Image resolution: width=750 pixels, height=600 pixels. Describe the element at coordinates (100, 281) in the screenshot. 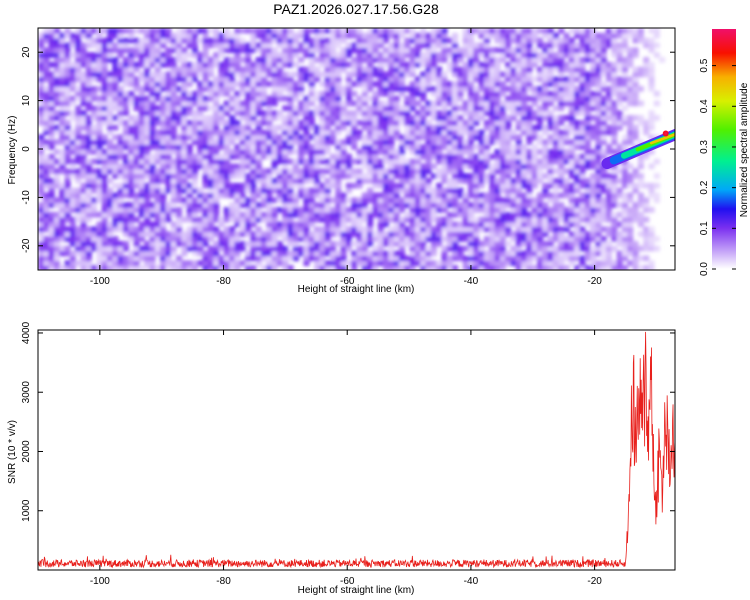

I see `x-tick-label: -100` at that location.